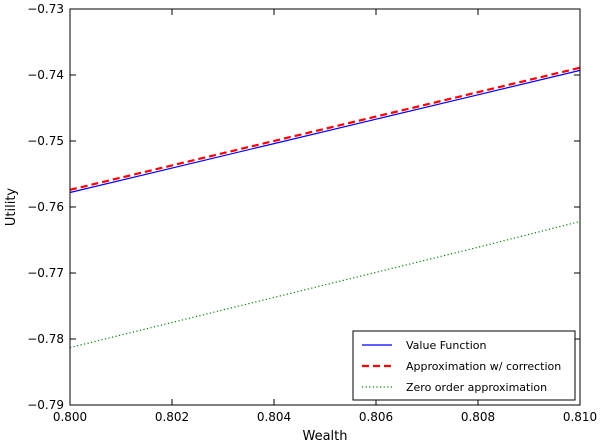 The height and width of the screenshot is (446, 602). What do you see at coordinates (580, 417) in the screenshot?
I see `x-tick-label: 0.810` at bounding box center [580, 417].